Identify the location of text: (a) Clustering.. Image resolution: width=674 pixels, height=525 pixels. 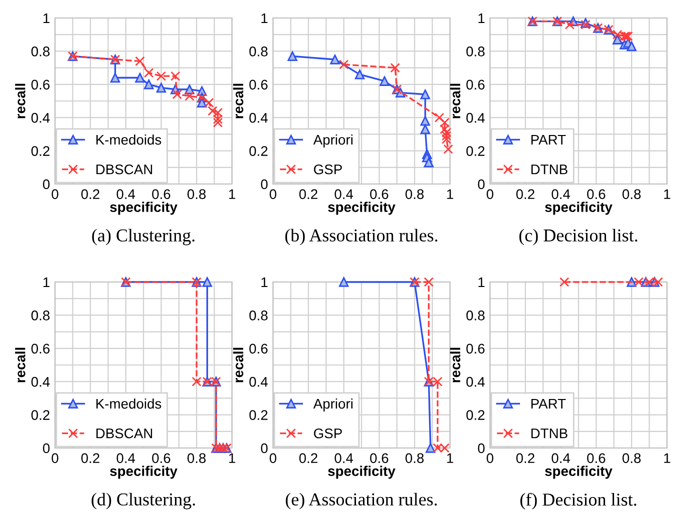
(143, 237).